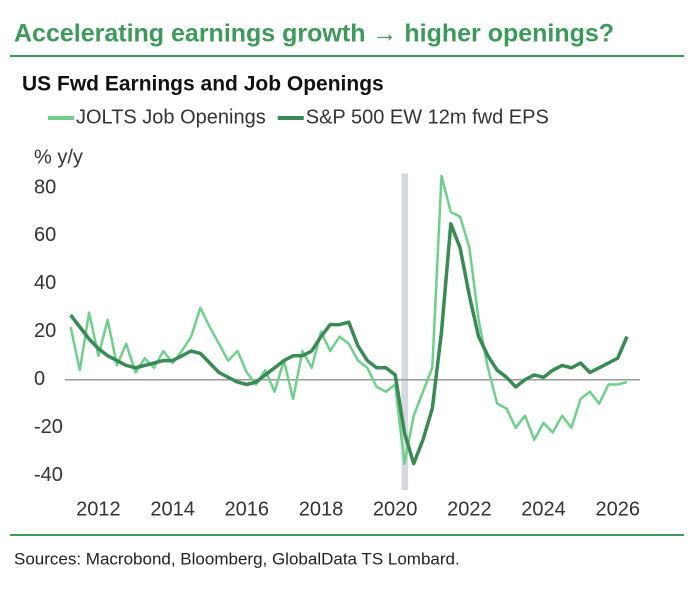 This screenshot has height=590, width=694. What do you see at coordinates (543, 509) in the screenshot?
I see `x-tick-label: 2024` at bounding box center [543, 509].